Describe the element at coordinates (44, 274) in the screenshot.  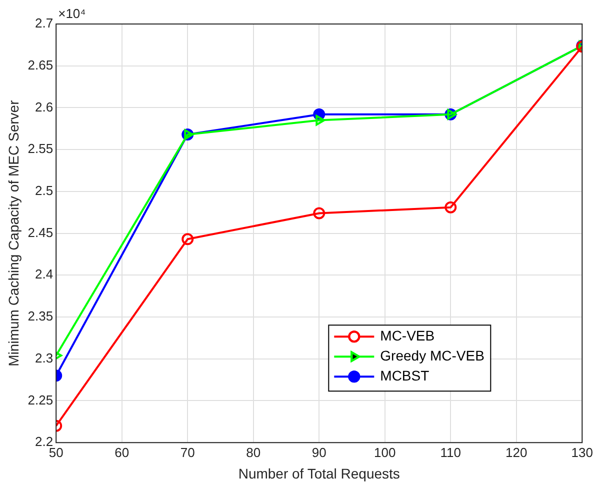
I see `y-tick-label: 2.4` at that location.